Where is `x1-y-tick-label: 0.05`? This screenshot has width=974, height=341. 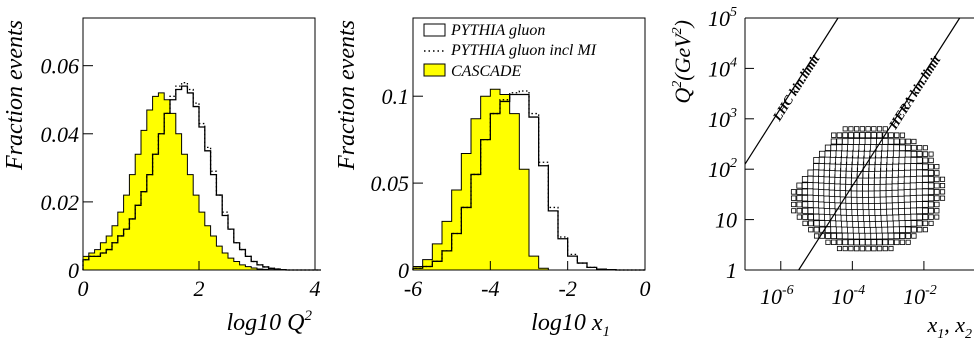 x1-y-tick-label: 0.05 is located at coordinates (390, 183).